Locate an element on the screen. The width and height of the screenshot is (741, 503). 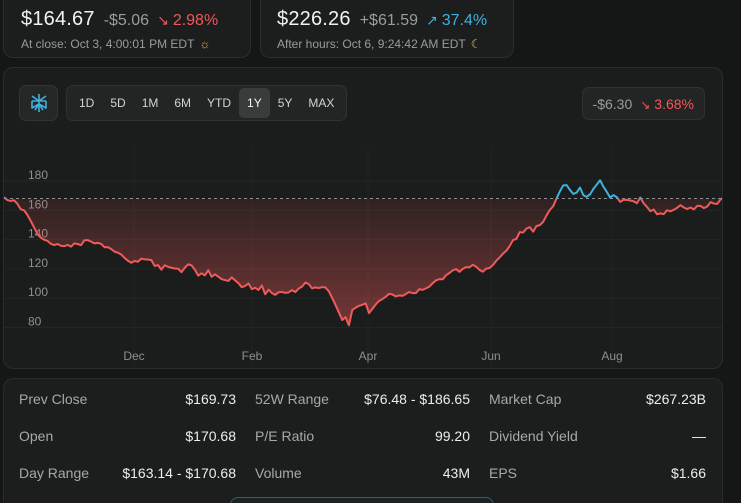
range-button-1y: 1Y is located at coordinates (254, 103).